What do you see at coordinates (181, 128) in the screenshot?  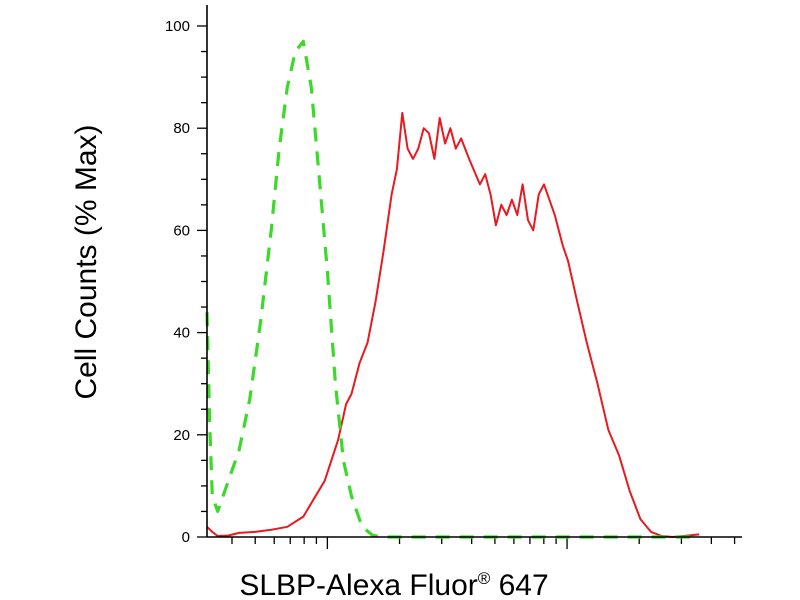 I see `y-tick-label: 80` at bounding box center [181, 128].